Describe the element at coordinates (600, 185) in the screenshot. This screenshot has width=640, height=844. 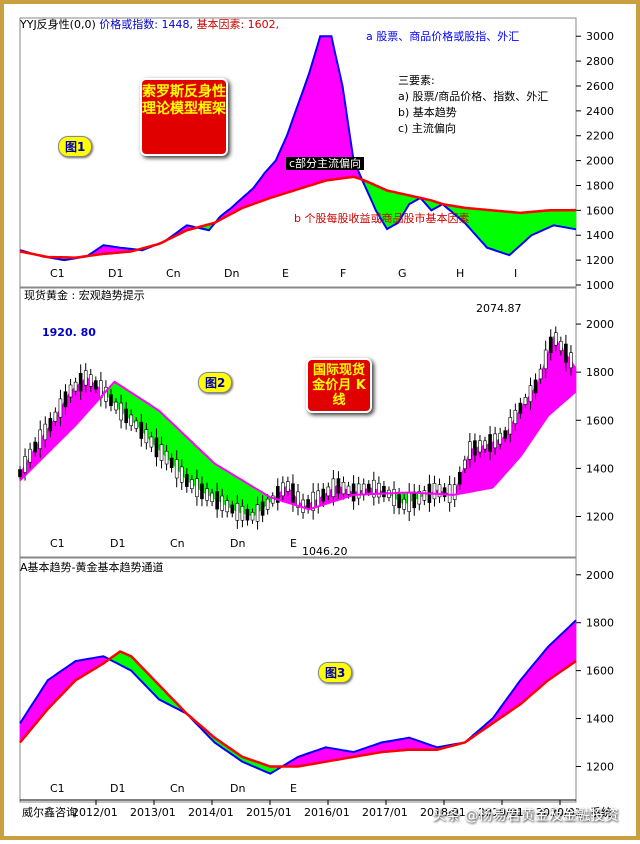
I see `y-tick-label: 1800` at that location.